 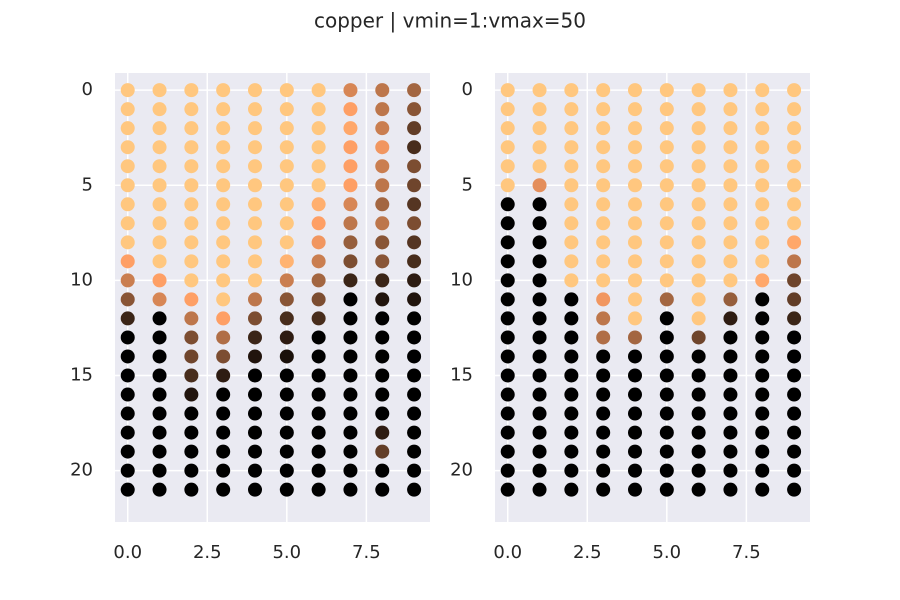 I want to click on x-tick-label: 2.5, so click(x=207, y=552).